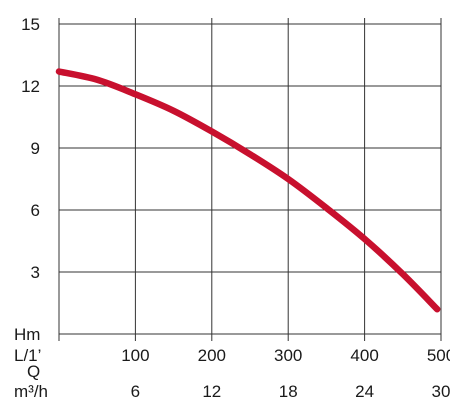 Image resolution: width=450 pixels, height=418 pixels. What do you see at coordinates (212, 355) in the screenshot?
I see `x-tick-label-lpm: 200` at bounding box center [212, 355].